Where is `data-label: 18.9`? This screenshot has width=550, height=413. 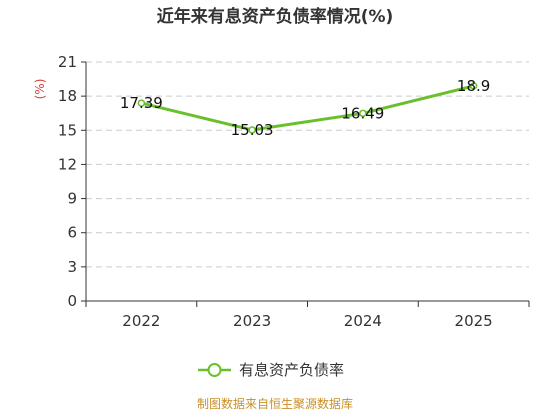 data-label: 18.9 is located at coordinates (473, 86).